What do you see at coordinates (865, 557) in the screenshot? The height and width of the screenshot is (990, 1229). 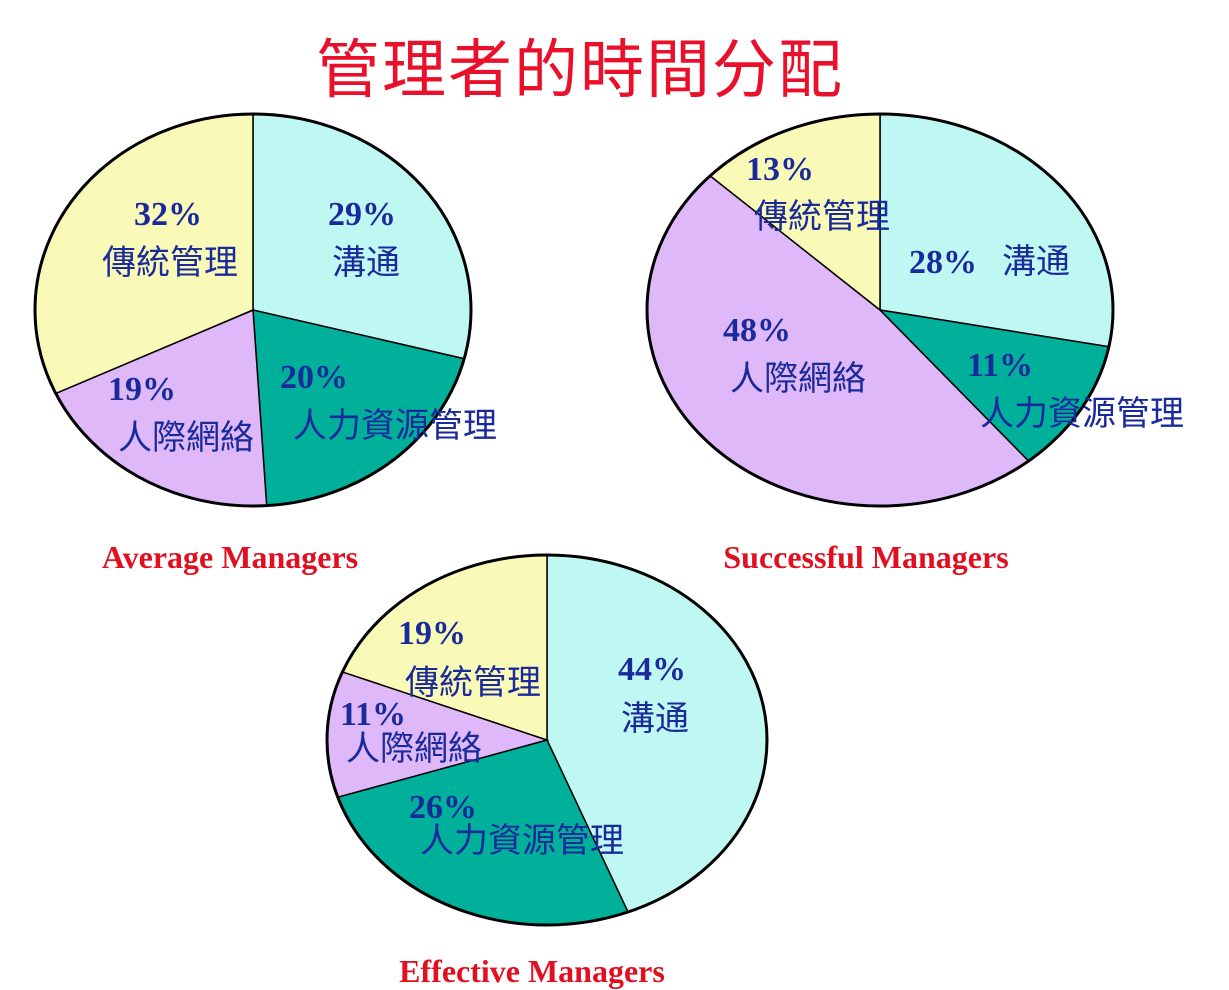 I see `chart-caption: Successful Managers` at bounding box center [865, 557].